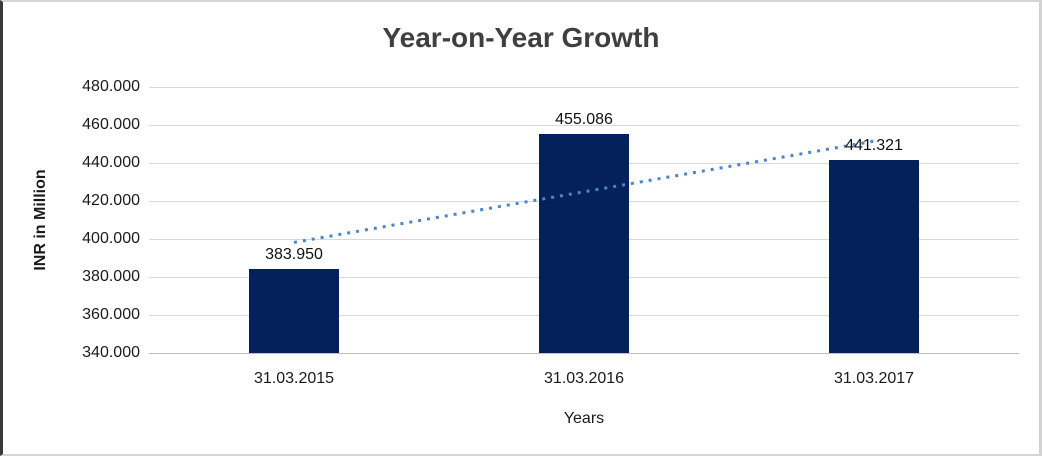  I want to click on data-label: 455.086, so click(584, 119).